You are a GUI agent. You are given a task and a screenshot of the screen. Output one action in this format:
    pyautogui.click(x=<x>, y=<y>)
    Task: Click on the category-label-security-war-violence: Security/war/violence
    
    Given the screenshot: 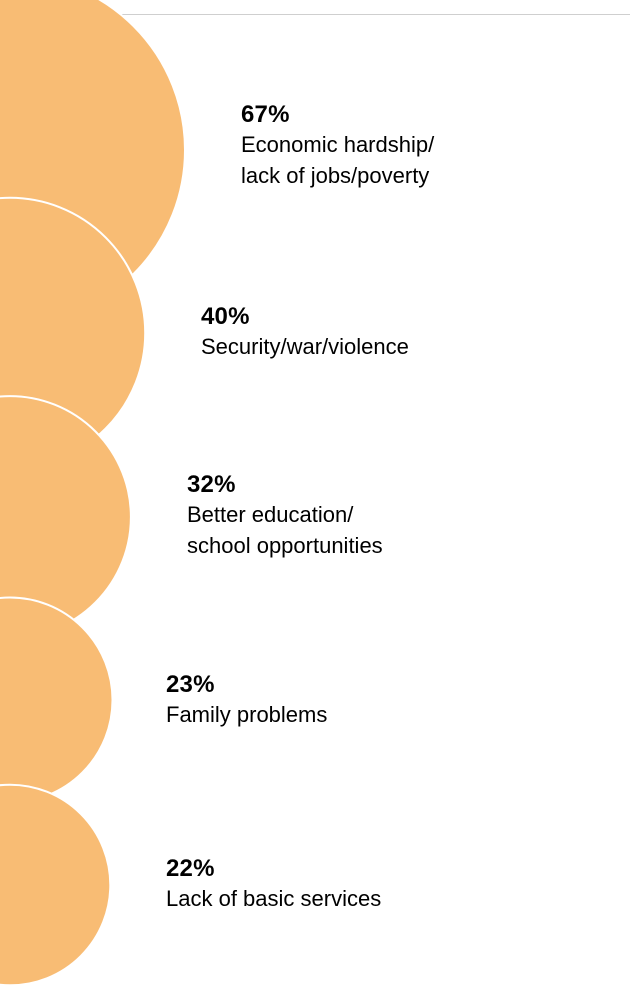 What is the action you would take?
    pyautogui.click(x=305, y=346)
    